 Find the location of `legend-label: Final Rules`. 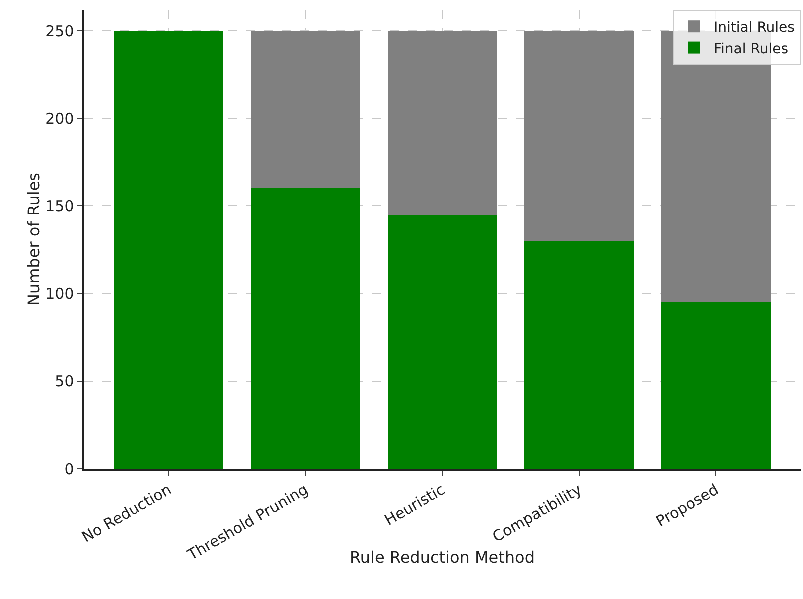

legend-label: Final Rules is located at coordinates (751, 49).